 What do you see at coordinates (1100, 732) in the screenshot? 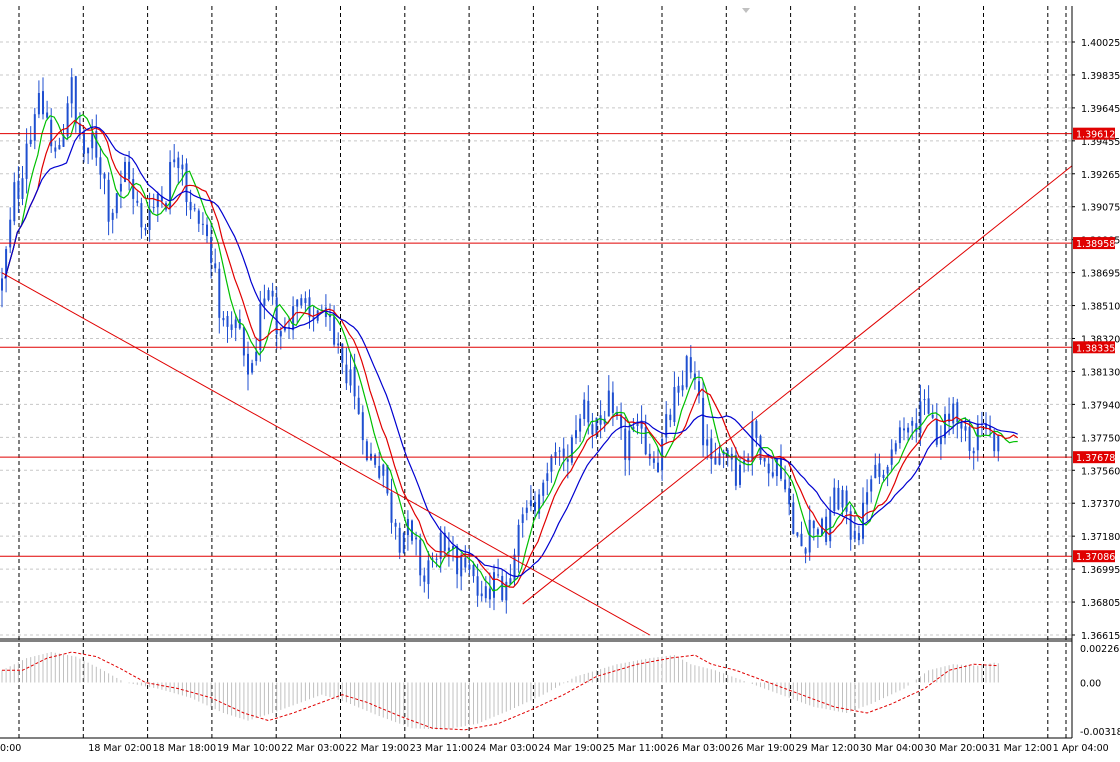
I see `oscillator-tick-label: -0.003182` at bounding box center [1100, 732].